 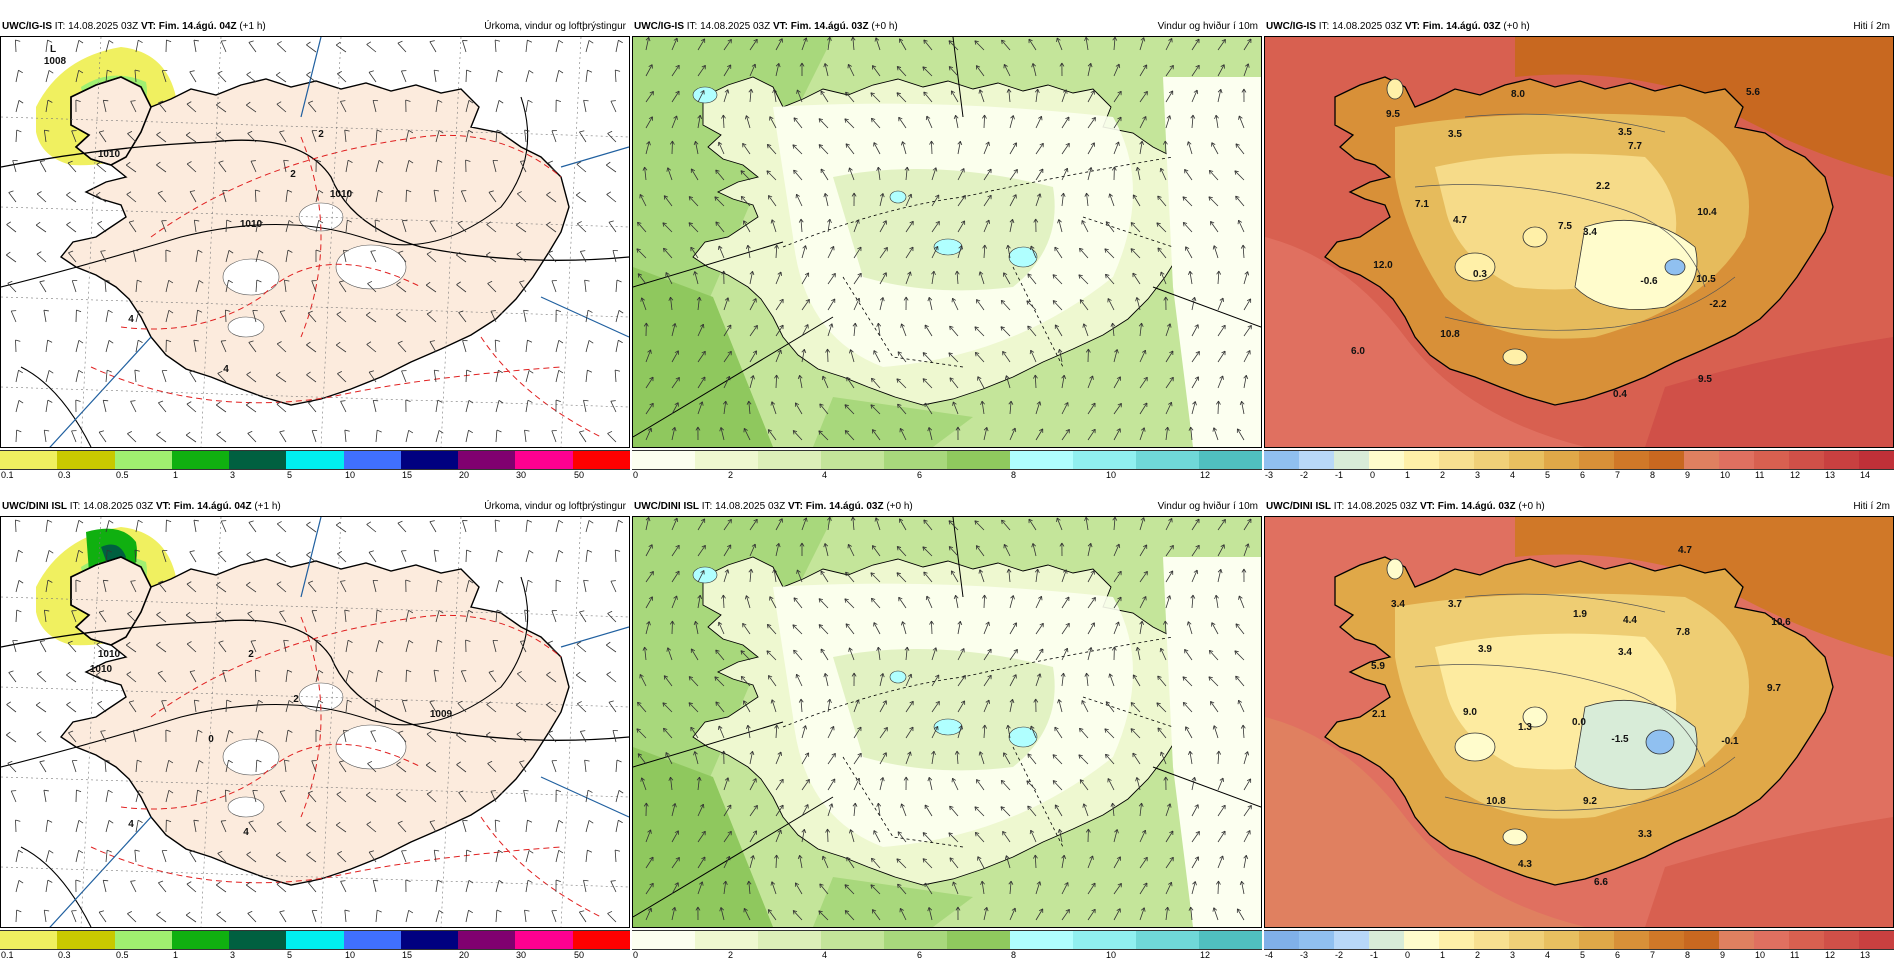 I want to click on map-value-label: -2.2, so click(x=1718, y=304).